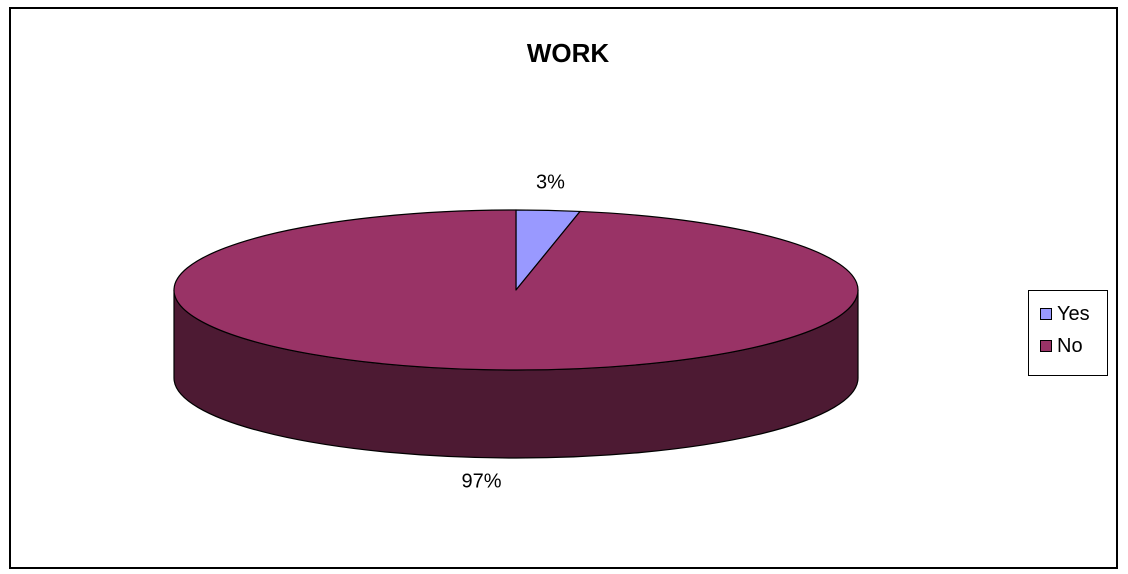  I want to click on data-label-yes: 3%, so click(550, 182).